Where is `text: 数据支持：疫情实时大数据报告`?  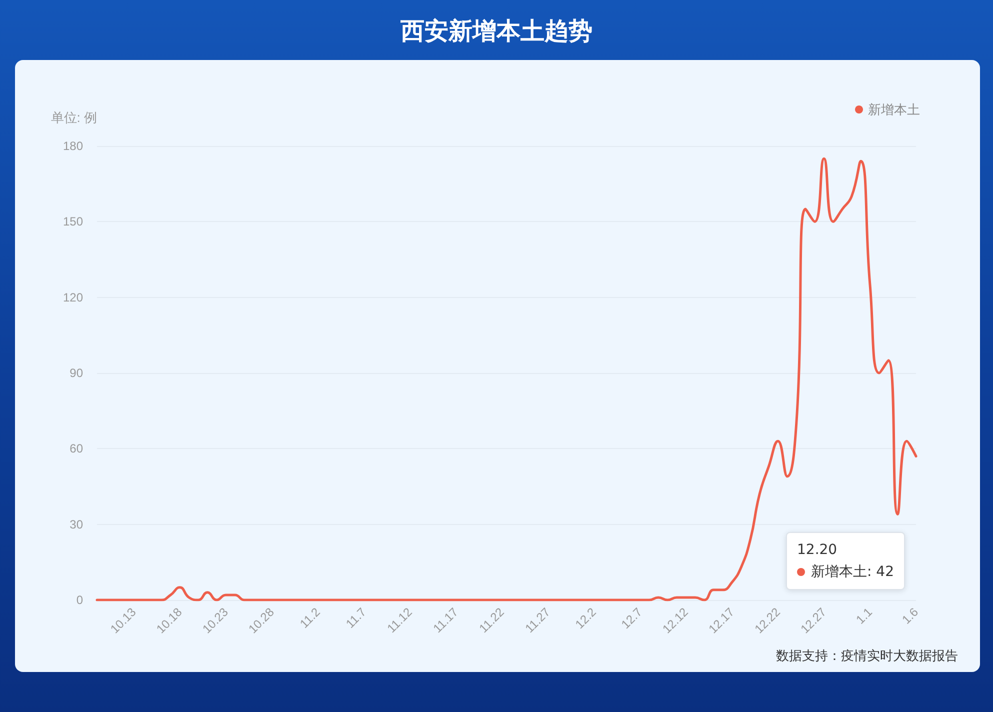 text: 数据支持：疫情实时大数据报告 is located at coordinates (867, 656).